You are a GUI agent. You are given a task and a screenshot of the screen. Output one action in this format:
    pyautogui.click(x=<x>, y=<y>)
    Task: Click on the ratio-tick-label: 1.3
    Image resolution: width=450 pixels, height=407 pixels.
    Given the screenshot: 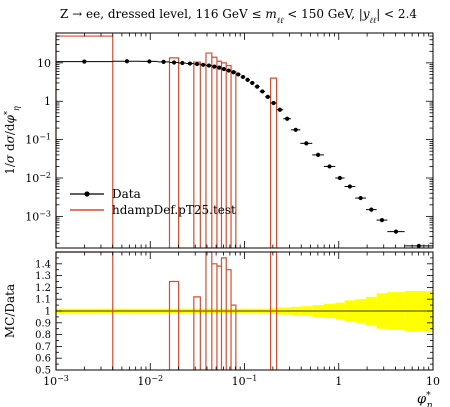 What is the action you would take?
    pyautogui.click(x=43, y=276)
    